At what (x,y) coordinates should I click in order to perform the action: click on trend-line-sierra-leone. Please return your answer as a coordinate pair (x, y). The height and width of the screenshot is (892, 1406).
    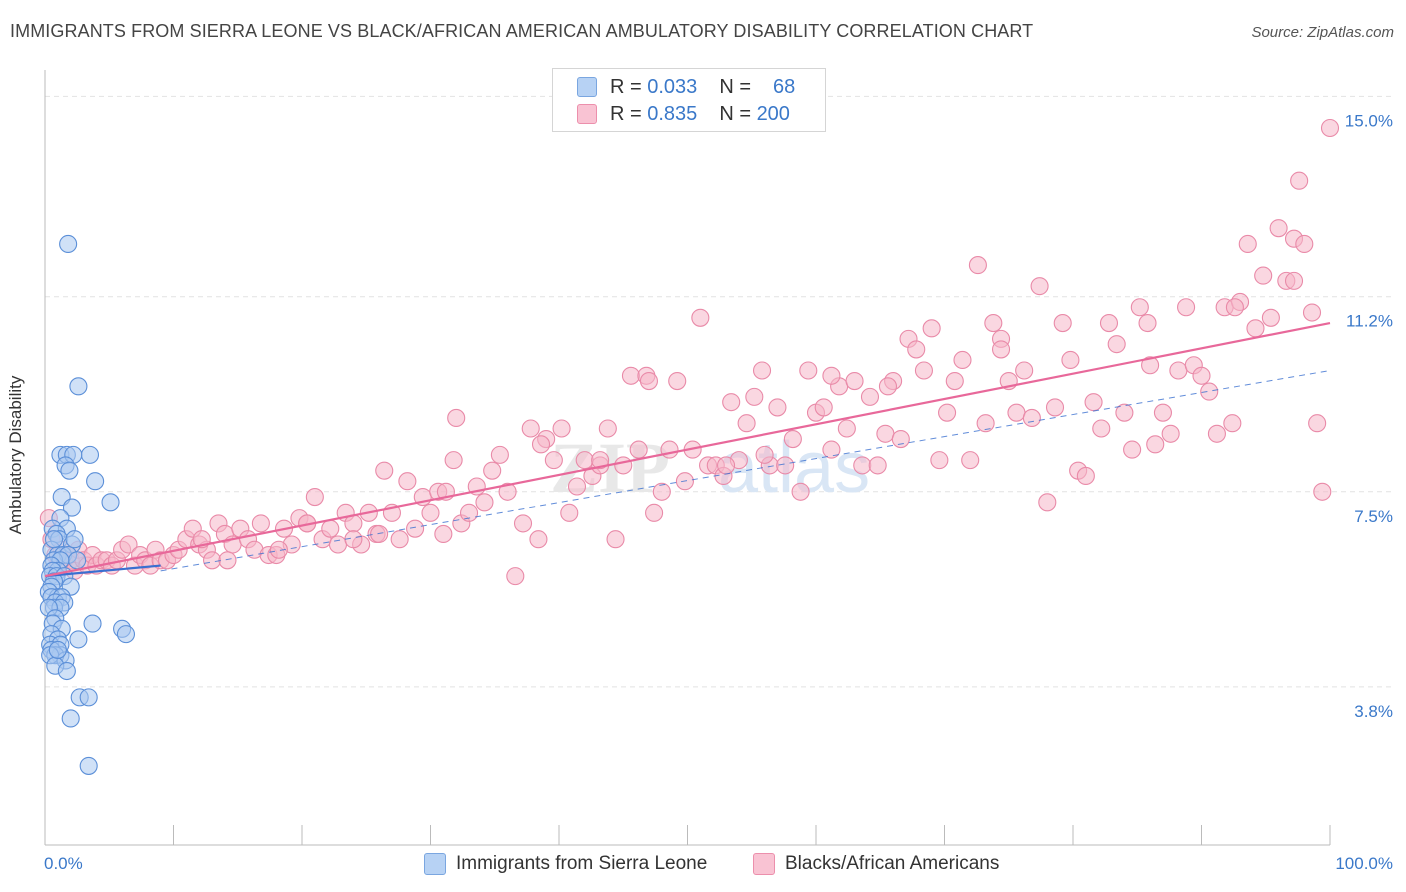
    Looking at the image, I should click on (102, 571).